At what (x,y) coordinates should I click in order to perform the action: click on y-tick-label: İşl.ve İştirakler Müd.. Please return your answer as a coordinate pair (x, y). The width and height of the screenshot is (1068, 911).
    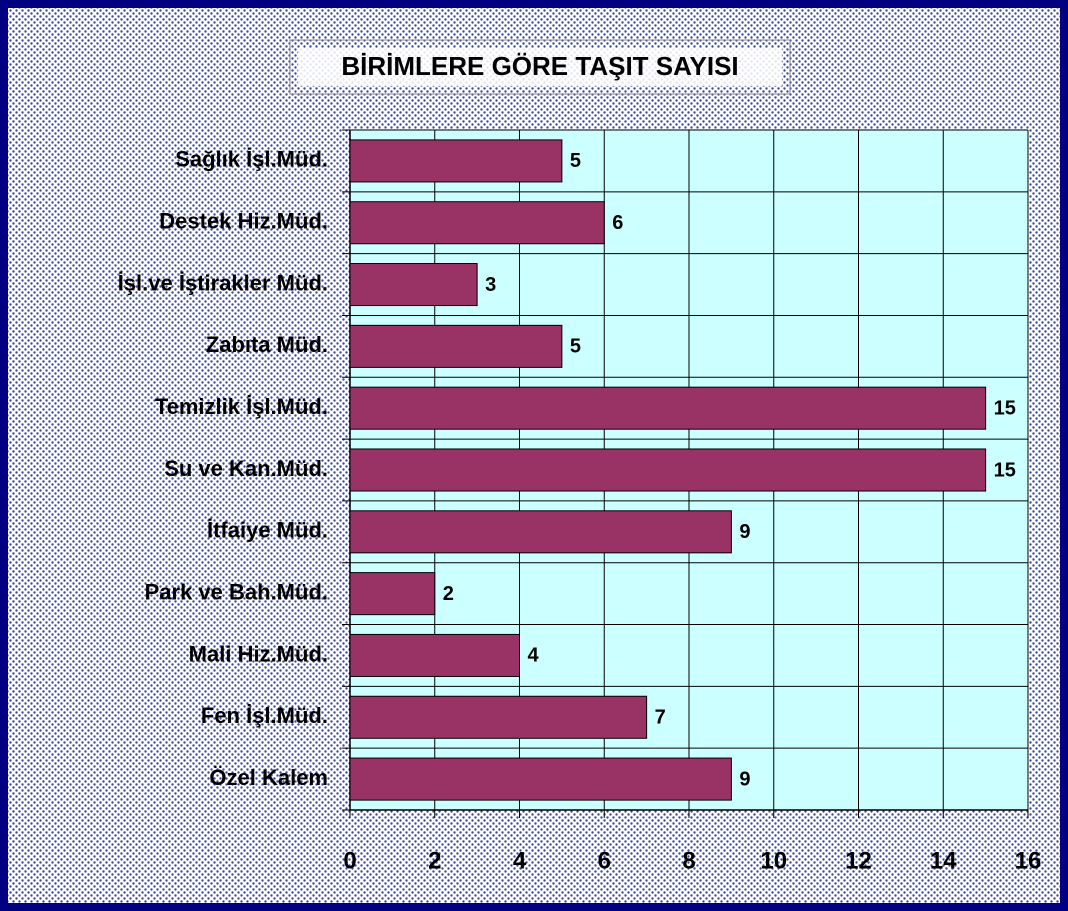
    Looking at the image, I should click on (223, 282).